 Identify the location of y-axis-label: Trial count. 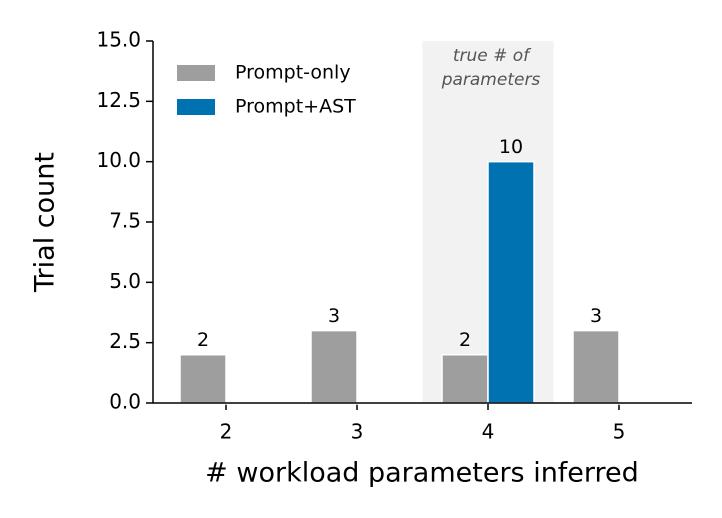
(45, 222).